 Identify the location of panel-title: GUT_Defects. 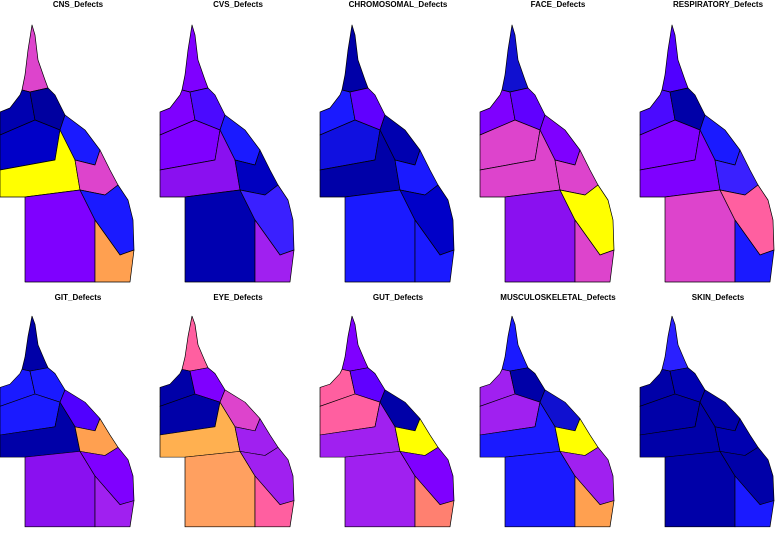
(398, 297).